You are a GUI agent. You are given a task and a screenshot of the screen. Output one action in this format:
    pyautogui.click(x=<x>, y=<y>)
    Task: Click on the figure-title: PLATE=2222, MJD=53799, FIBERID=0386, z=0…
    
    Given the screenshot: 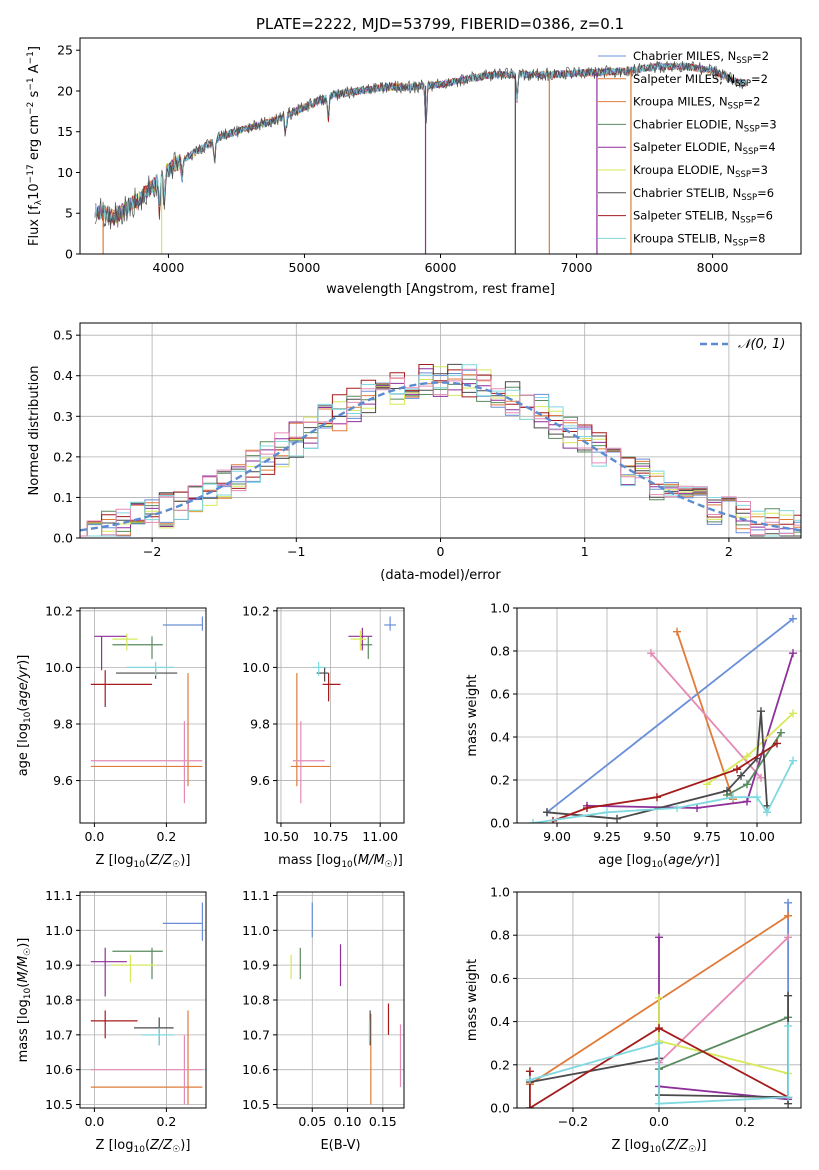 What is the action you would take?
    pyautogui.click(x=440, y=24)
    